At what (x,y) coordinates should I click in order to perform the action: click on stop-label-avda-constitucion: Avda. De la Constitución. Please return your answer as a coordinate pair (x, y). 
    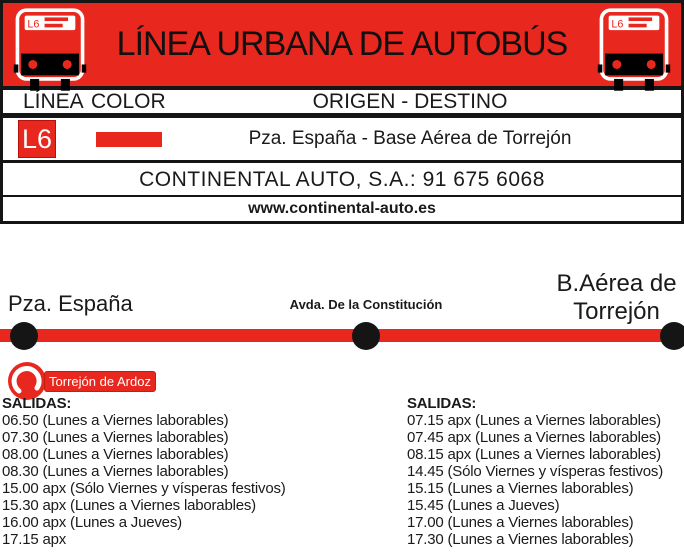
    Looking at the image, I should click on (366, 304).